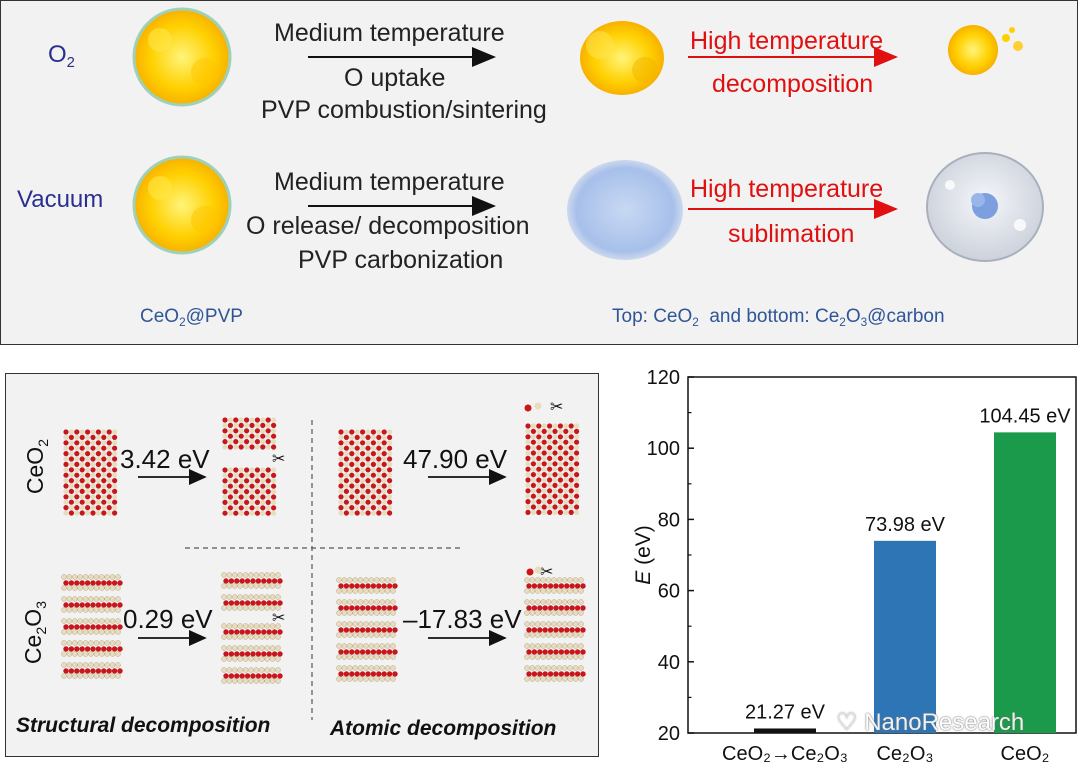  What do you see at coordinates (1025, 754) in the screenshot?
I see `x-tick-label-3: CeO₂` at bounding box center [1025, 754].